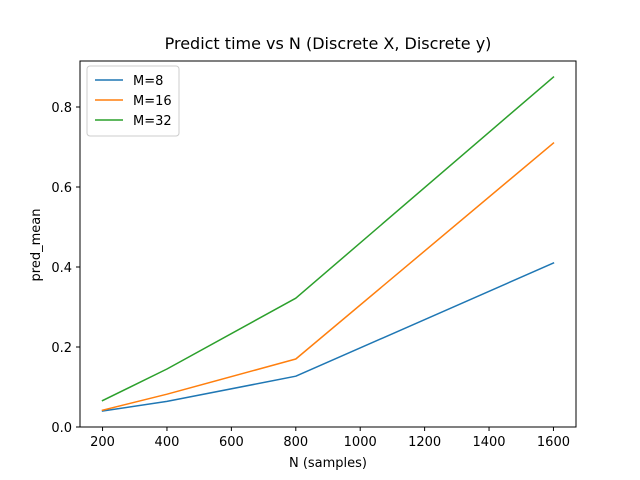 The width and height of the screenshot is (640, 480). I want to click on legend: M=8 M=16 M=32, so click(133, 101).